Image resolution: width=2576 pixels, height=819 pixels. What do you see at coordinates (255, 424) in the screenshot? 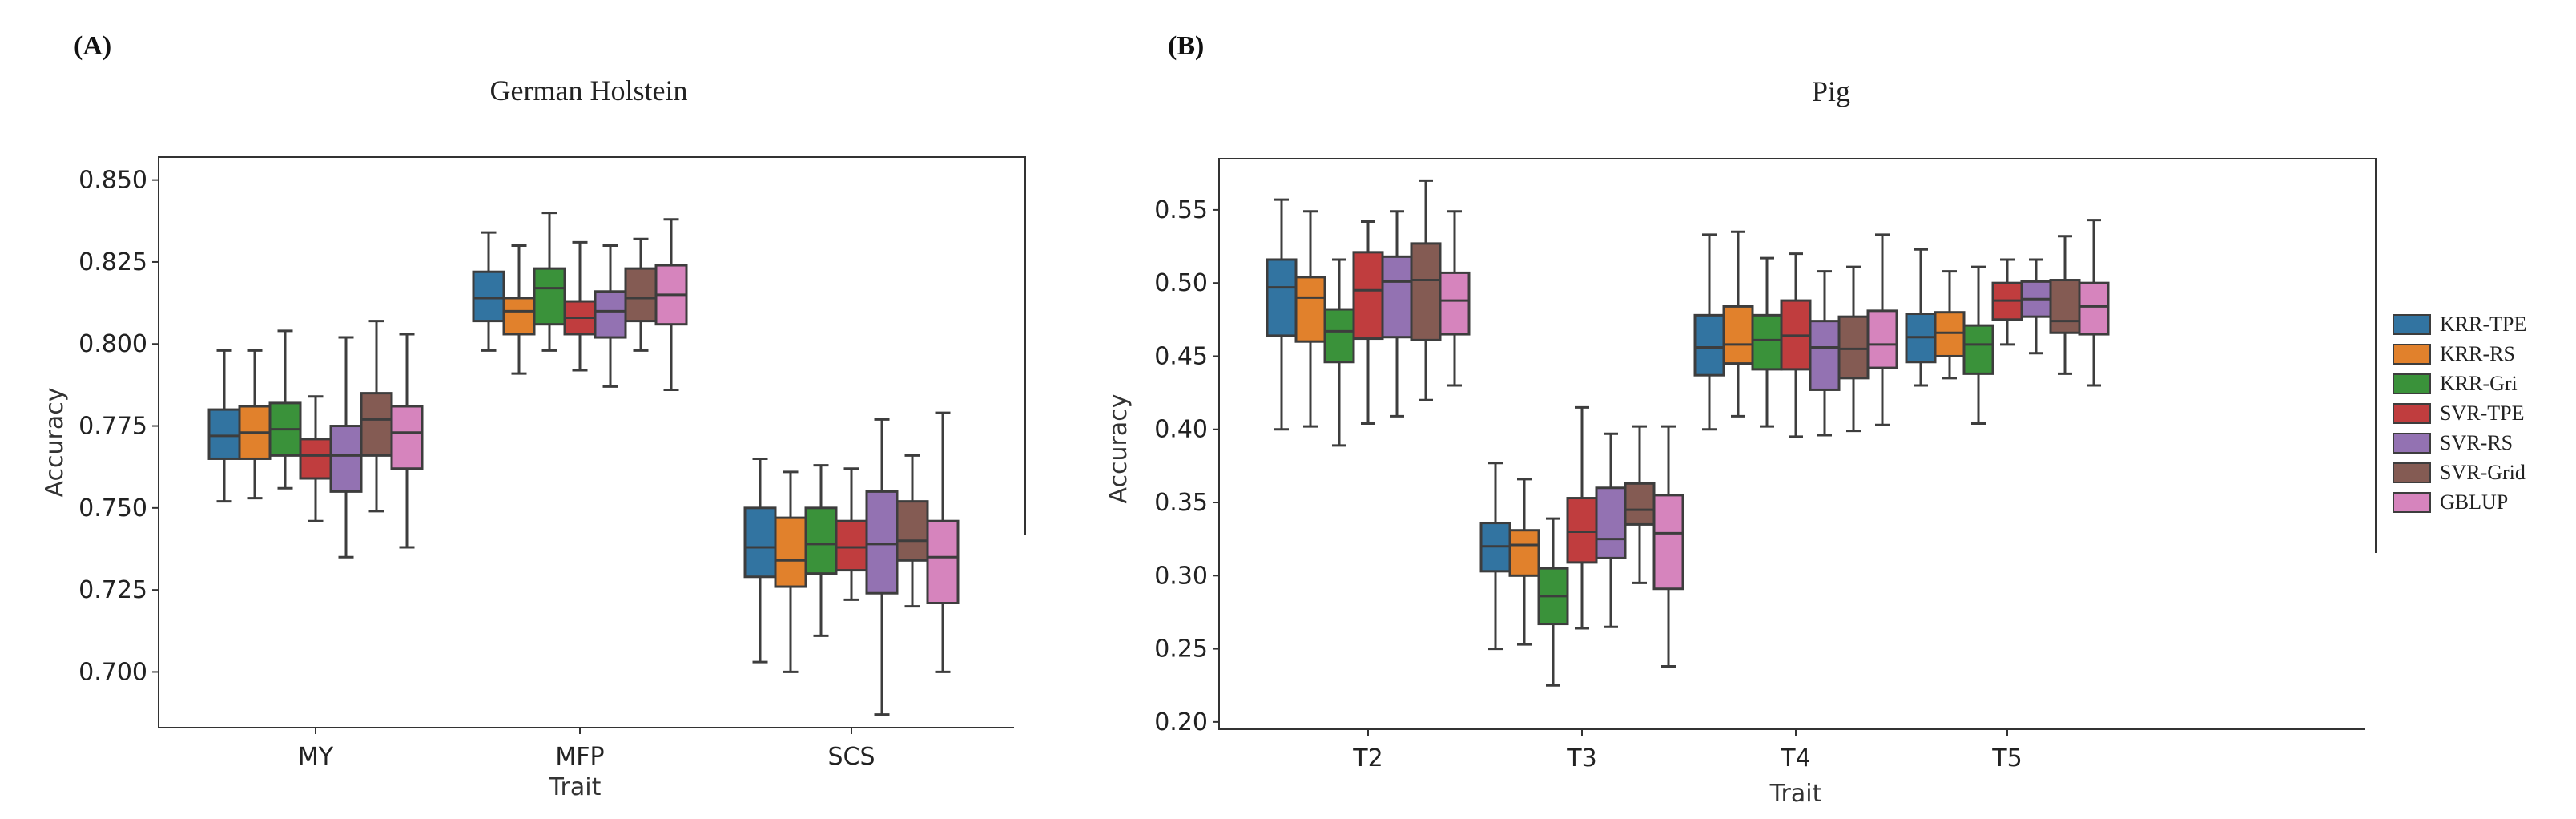
I see `box-krr-rs-my` at bounding box center [255, 424].